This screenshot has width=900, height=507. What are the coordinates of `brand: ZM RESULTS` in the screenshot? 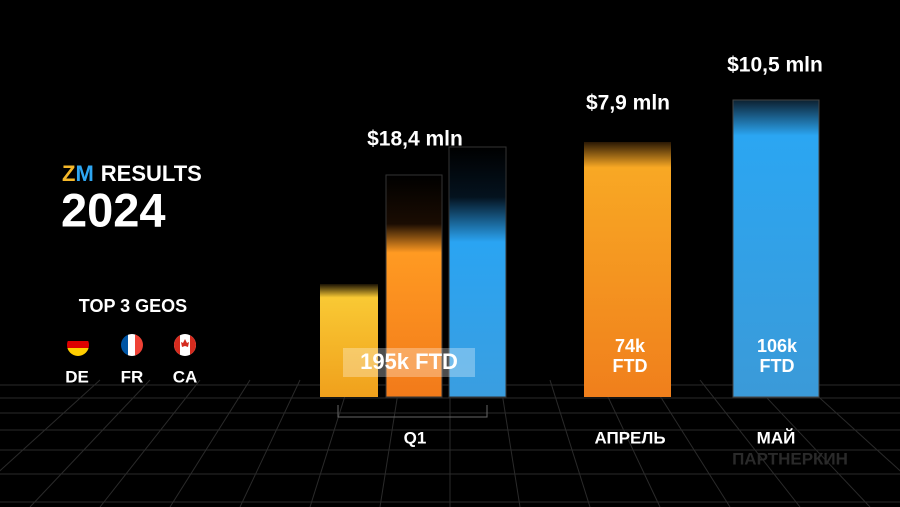 It's located at (132, 173).